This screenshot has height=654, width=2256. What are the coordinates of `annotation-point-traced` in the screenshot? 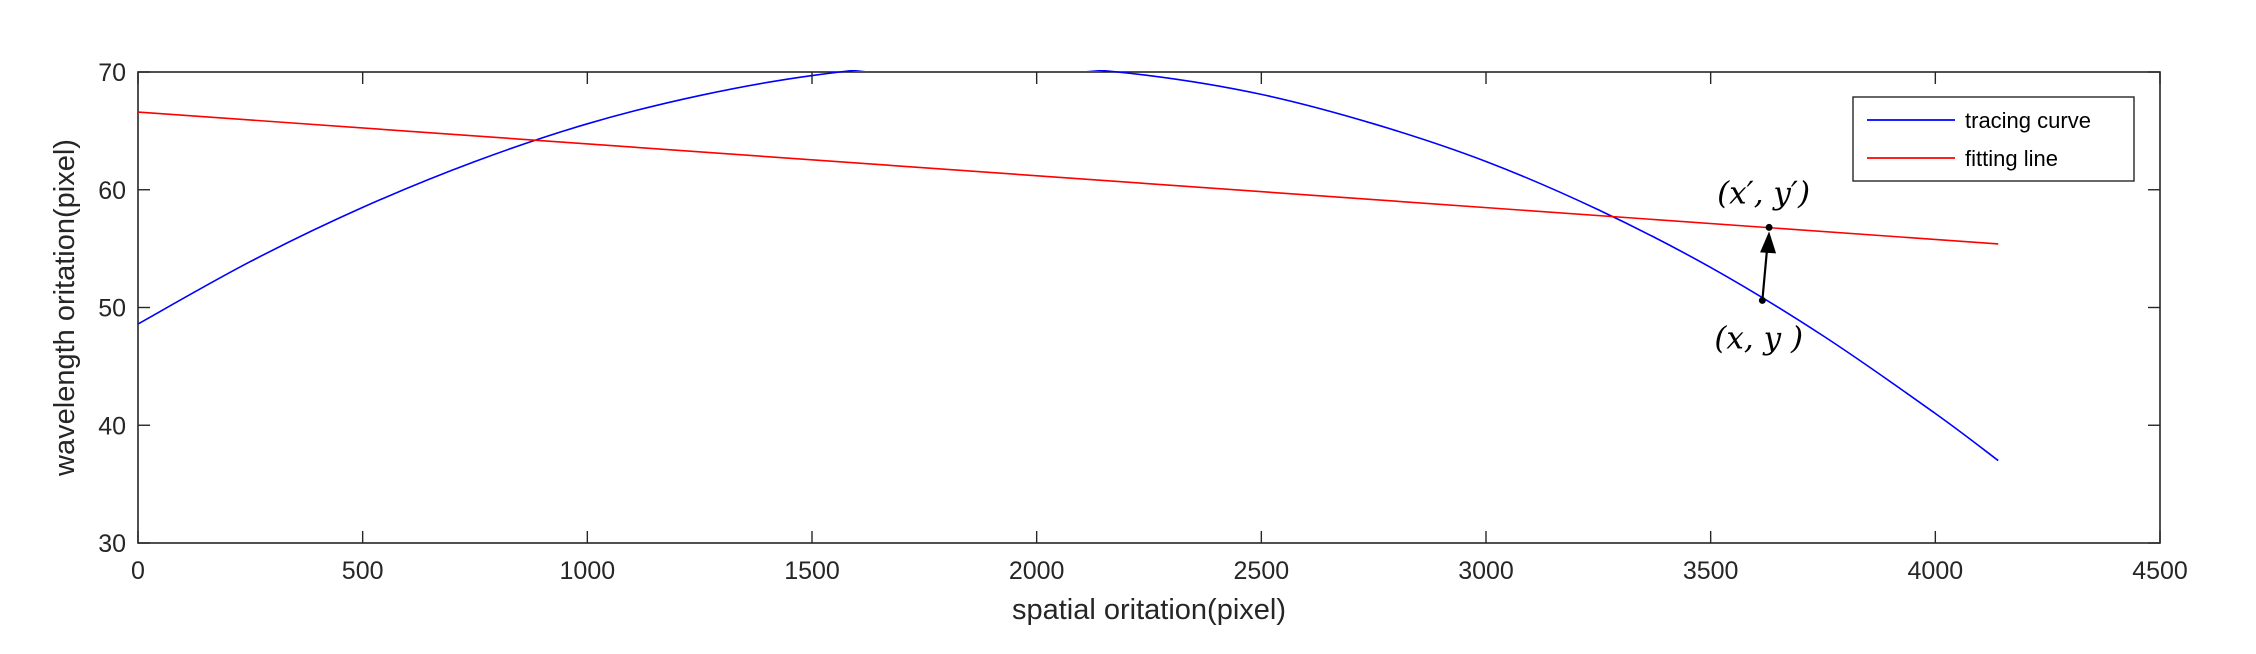 It's located at (1762, 300).